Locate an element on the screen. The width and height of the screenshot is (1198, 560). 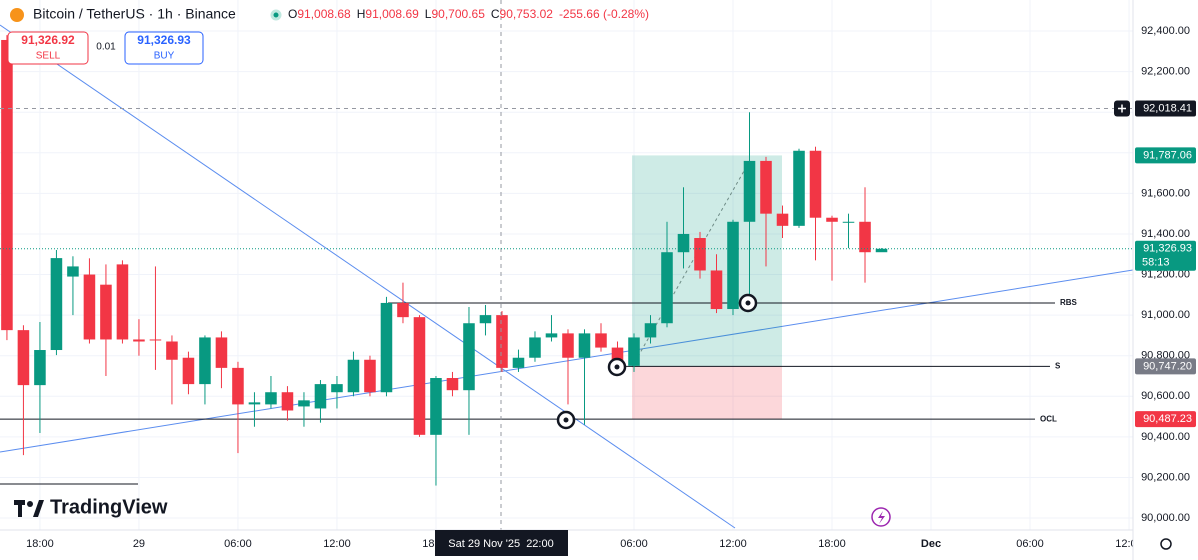
symbol-title: Bitcoin / TetherUS · 1h · Binance is located at coordinates (134, 14).